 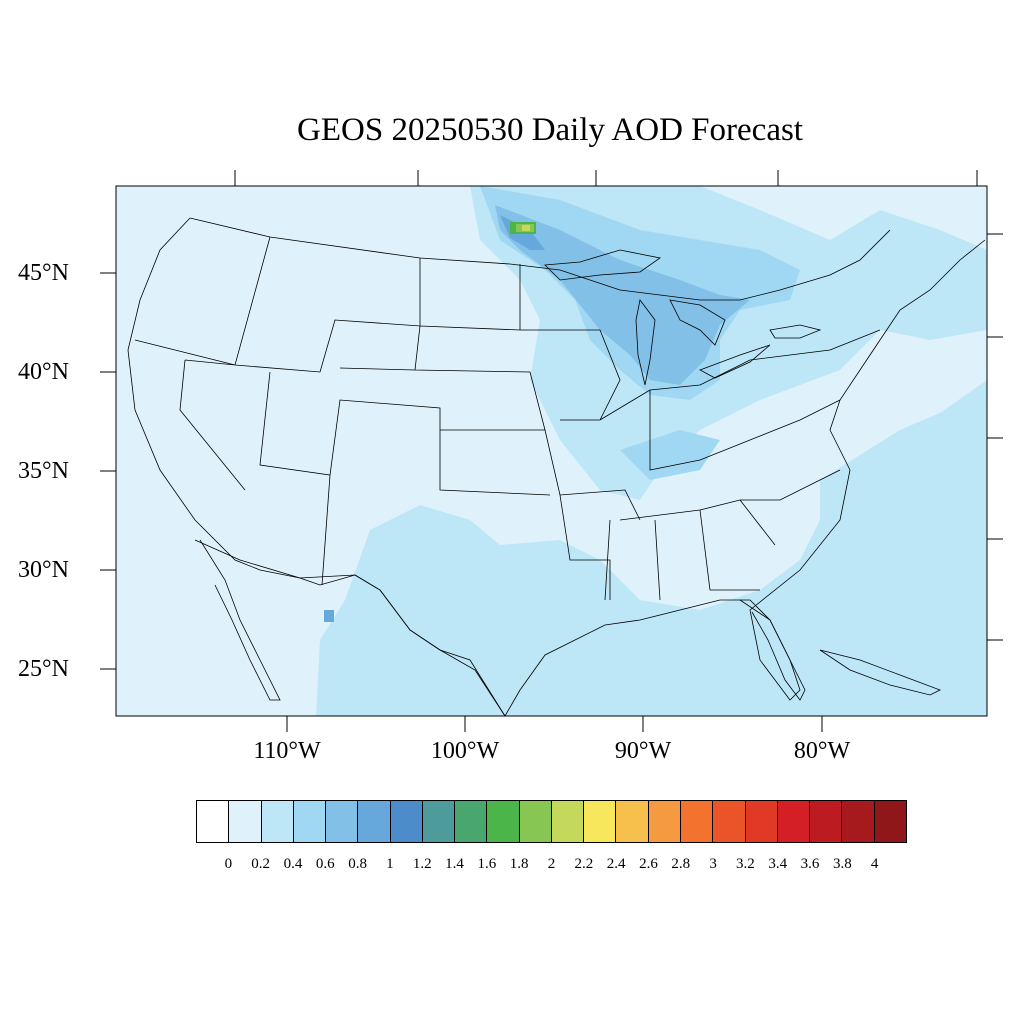 What do you see at coordinates (422, 864) in the screenshot?
I see `colorbar-tick-label: 1.2` at bounding box center [422, 864].